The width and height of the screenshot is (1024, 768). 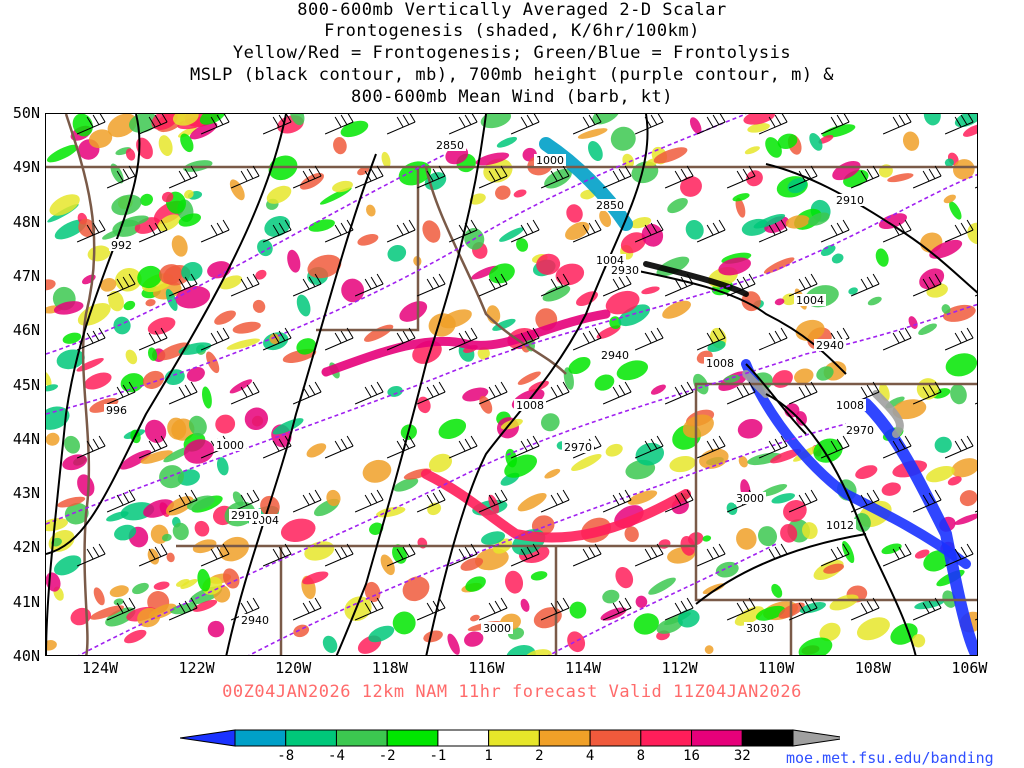 I want to click on height-label-bg, so click(x=610, y=205).